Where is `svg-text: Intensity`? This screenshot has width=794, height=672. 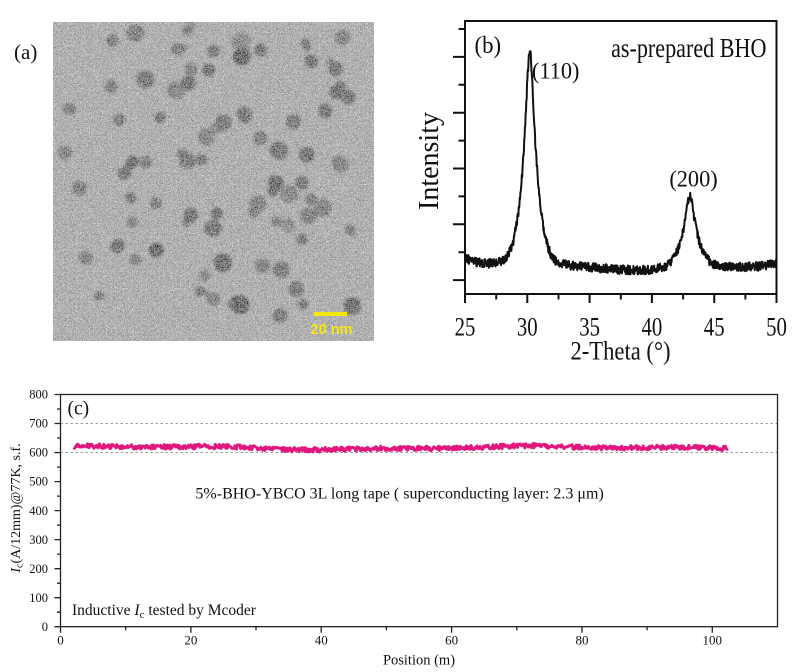
svg-text: Intensity is located at coordinates (429, 161).